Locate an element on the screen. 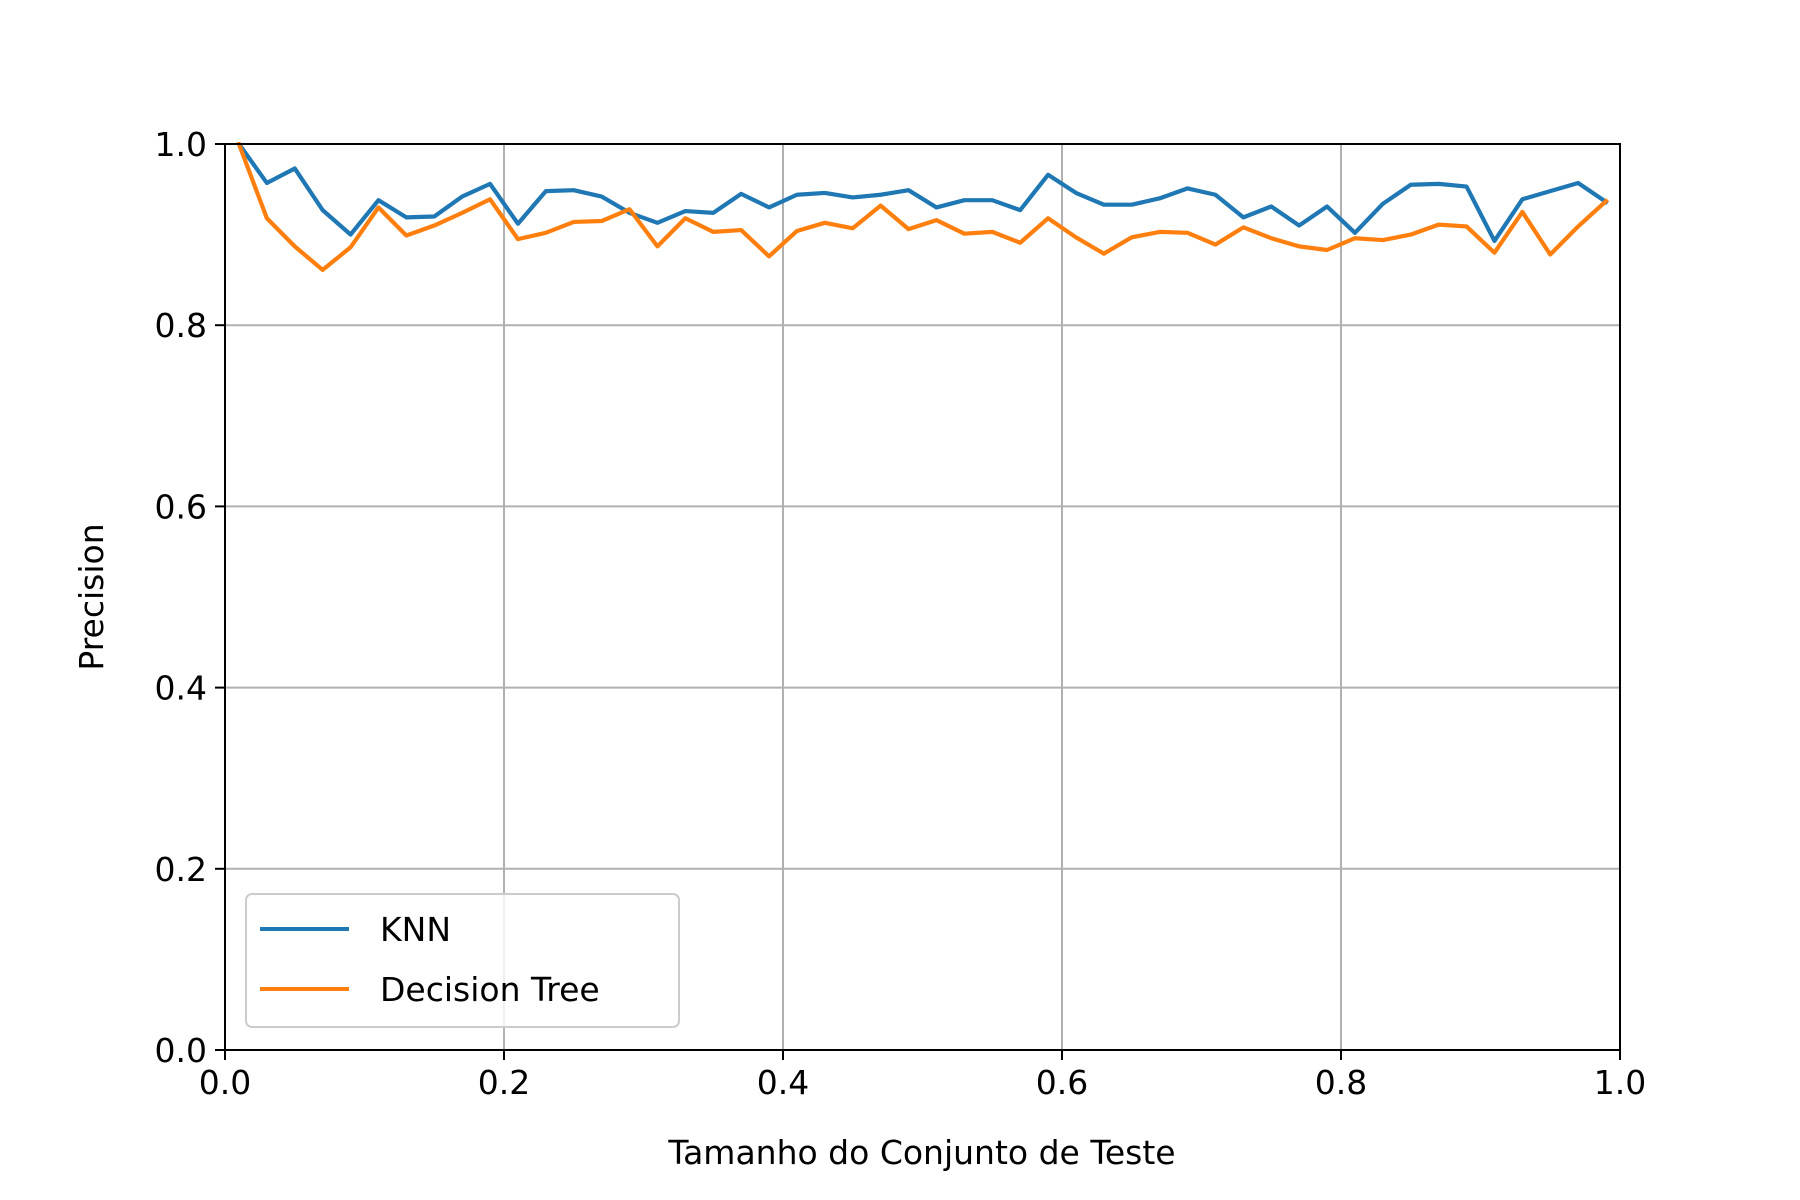 This screenshot has height=1200, width=1800. x-tick-label: 0.0 is located at coordinates (225, 1082).